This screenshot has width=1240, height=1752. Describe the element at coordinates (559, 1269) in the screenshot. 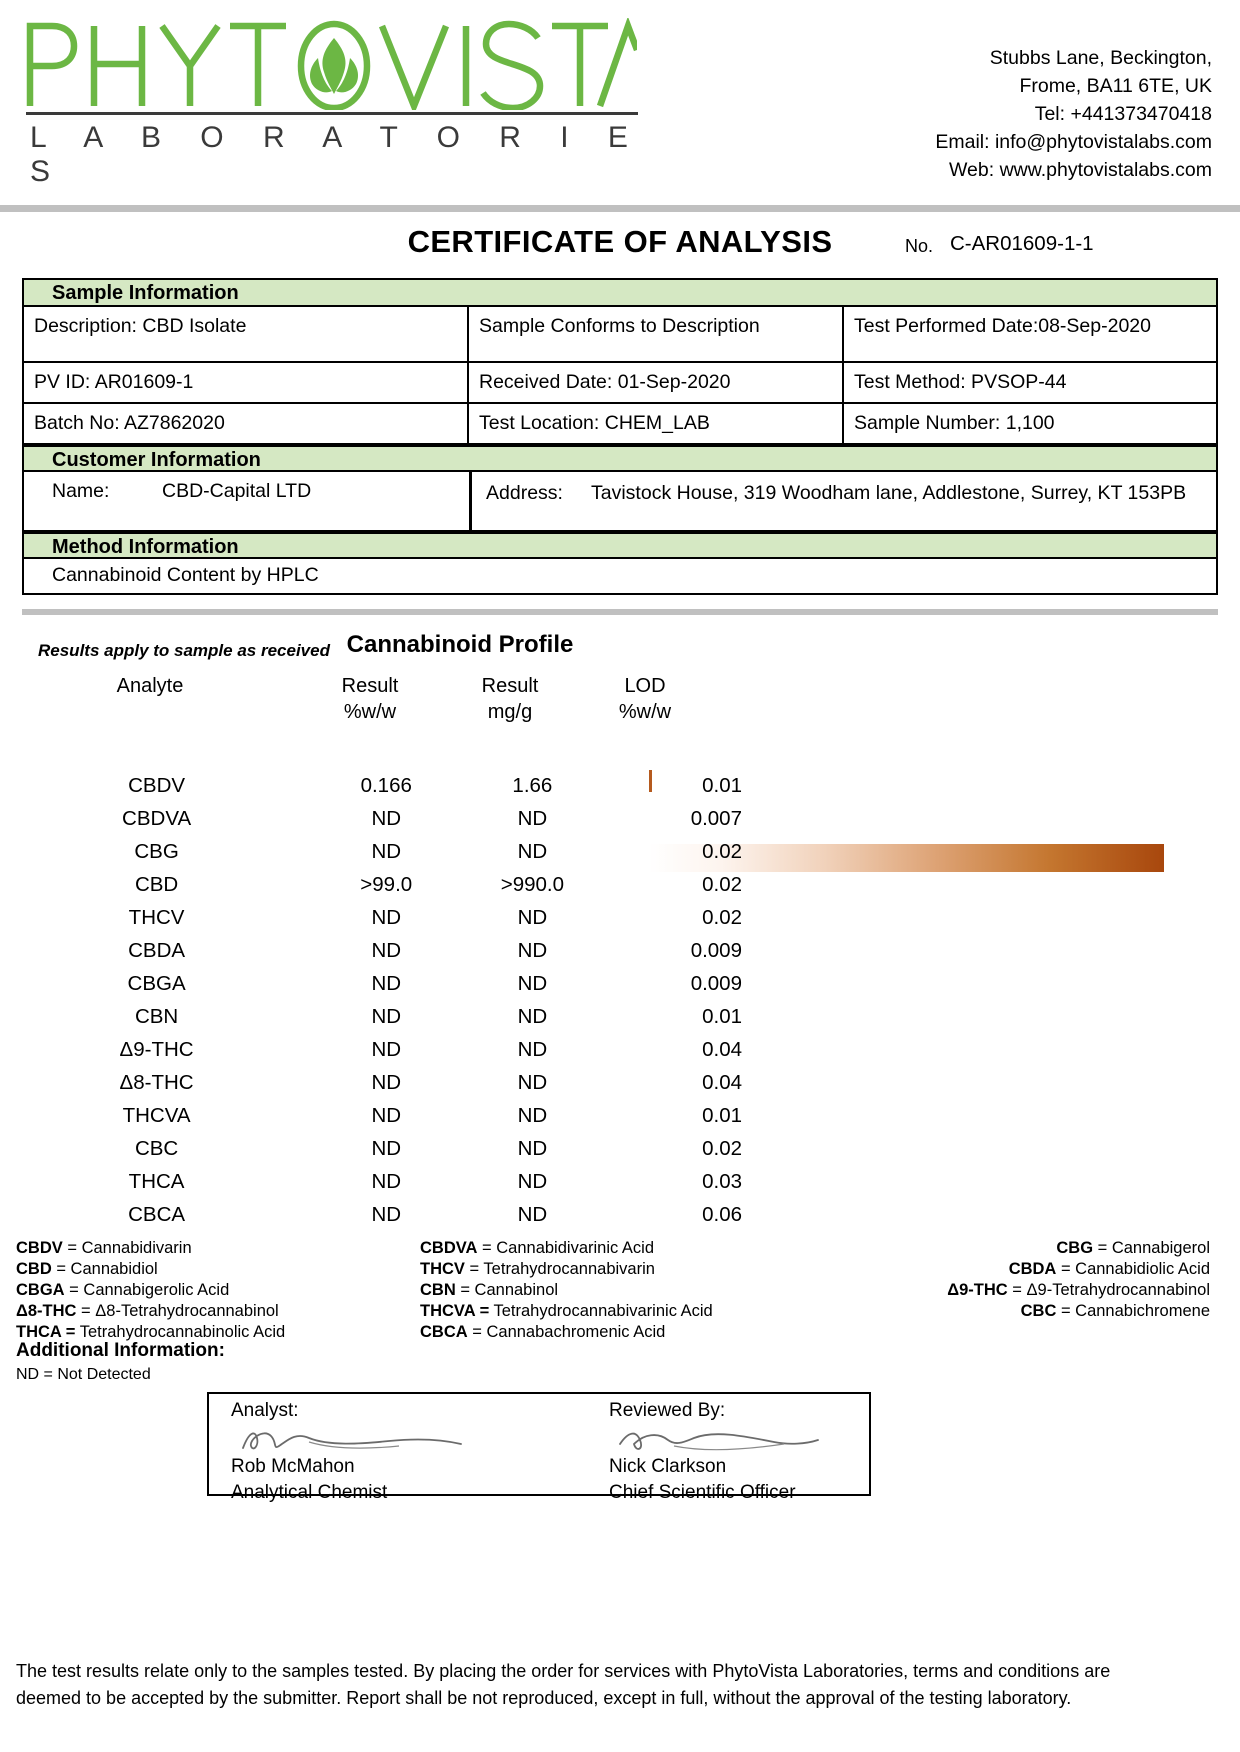

I see `legend-def: = Tetrahydrocannabivarin` at that location.